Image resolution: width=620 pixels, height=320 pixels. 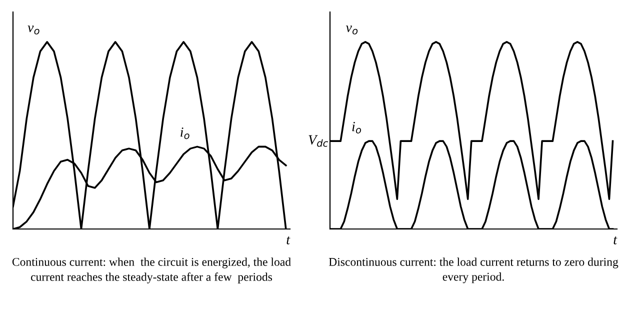 What do you see at coordinates (151, 271) in the screenshot?
I see `text: Continuous current: when the circuit is energized, the load current reaches the steady-state after a few periods` at bounding box center [151, 271].